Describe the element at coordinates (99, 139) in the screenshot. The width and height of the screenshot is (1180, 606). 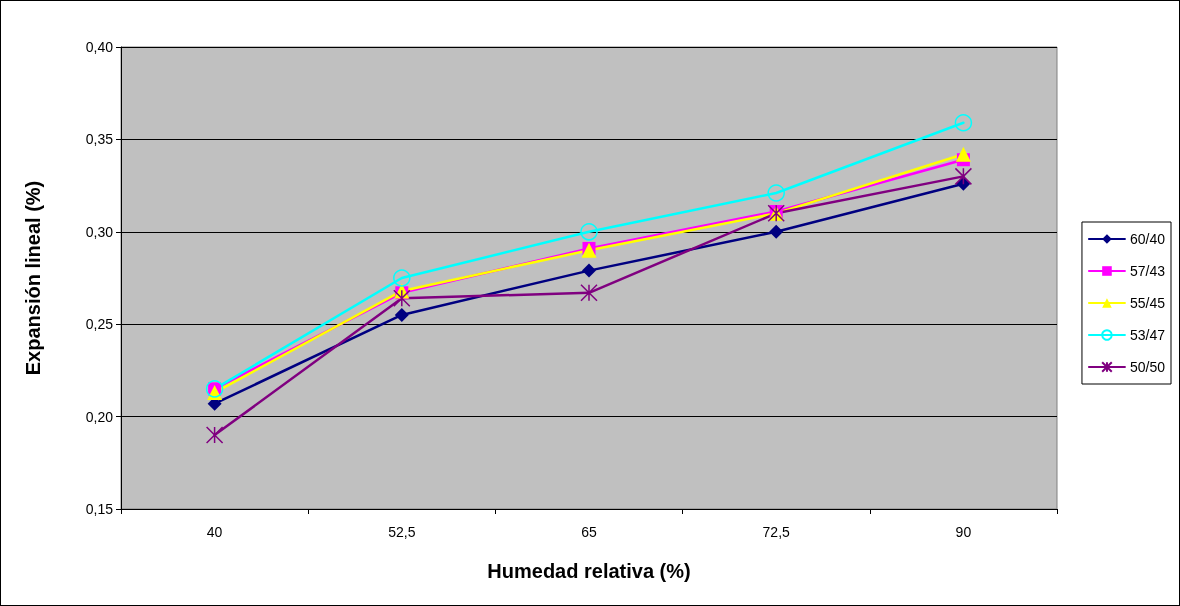
I see `y-tick-label: 0,35` at that location.